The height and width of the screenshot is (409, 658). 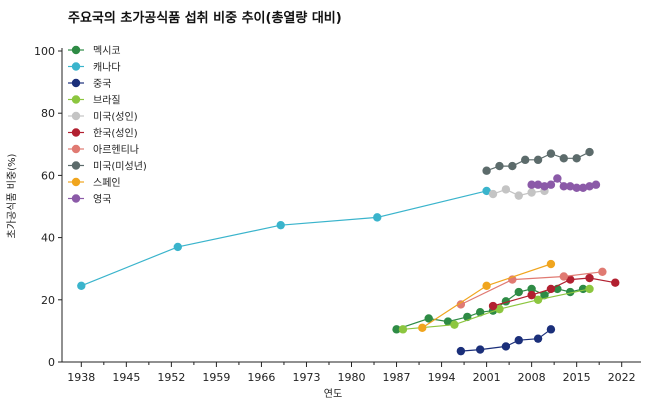 What do you see at coordinates (12, 195) in the screenshot?
I see `y-axis-title: 초가공식품 비중(%)` at bounding box center [12, 195].